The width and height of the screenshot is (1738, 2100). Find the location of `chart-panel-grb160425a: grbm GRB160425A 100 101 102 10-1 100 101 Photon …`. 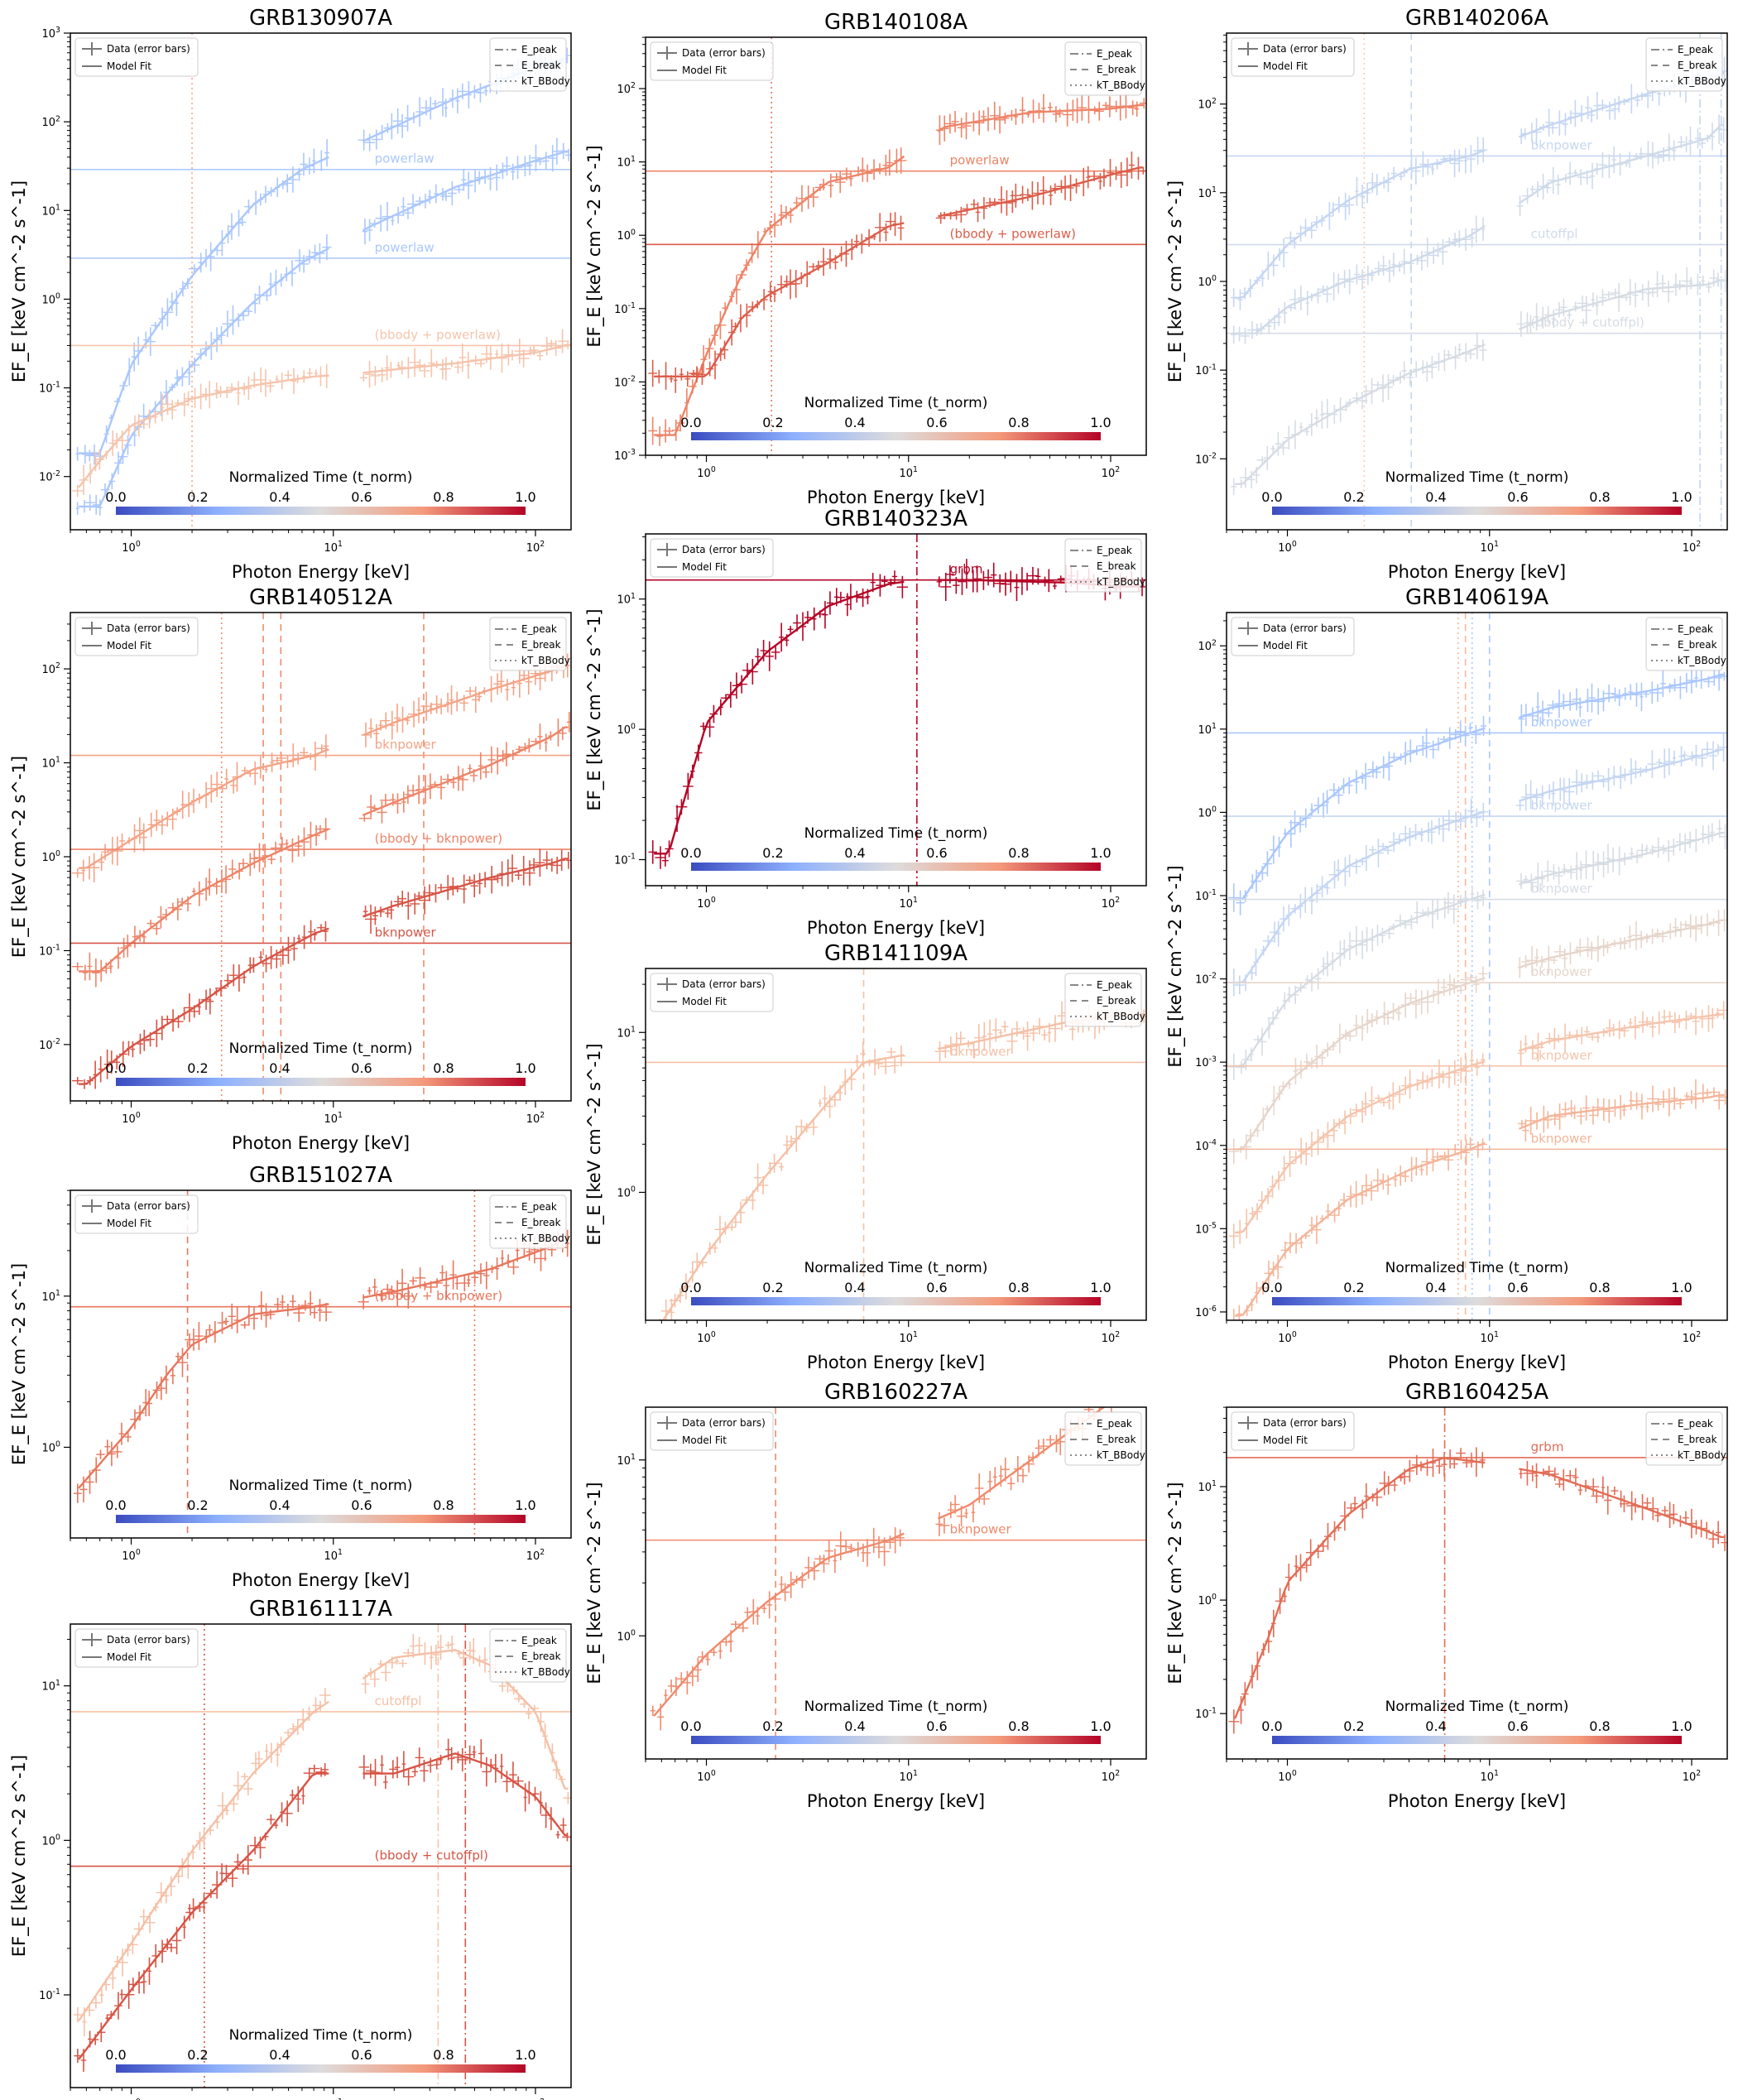

chart-panel-grb160425a: grbm GRB160425A 100 101 102 10-1 100 101 Photon … is located at coordinates (1446, 1596).